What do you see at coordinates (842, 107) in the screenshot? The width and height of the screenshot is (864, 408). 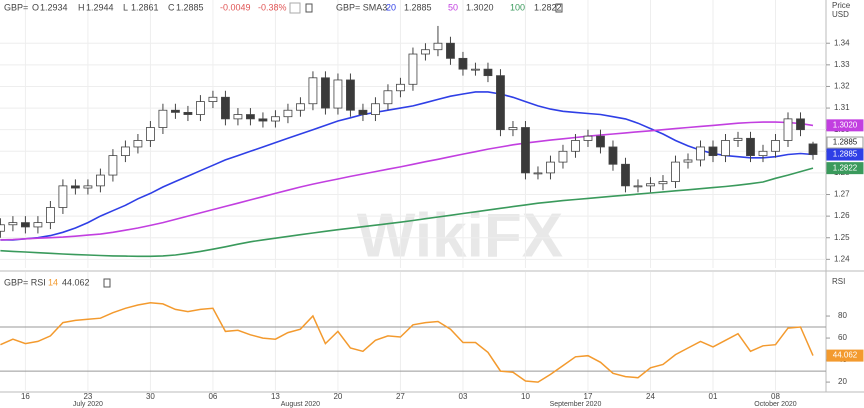 I see `y-tick-label: 1.31` at bounding box center [842, 107].